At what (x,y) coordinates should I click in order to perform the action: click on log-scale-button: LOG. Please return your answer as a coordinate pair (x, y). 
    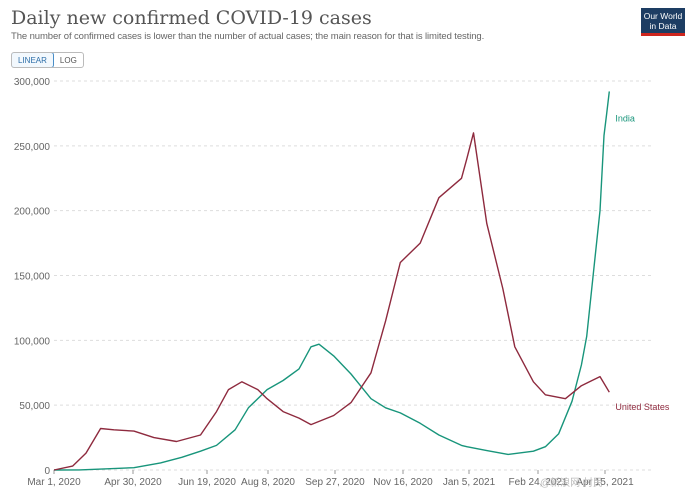
    Looking at the image, I should click on (68, 60).